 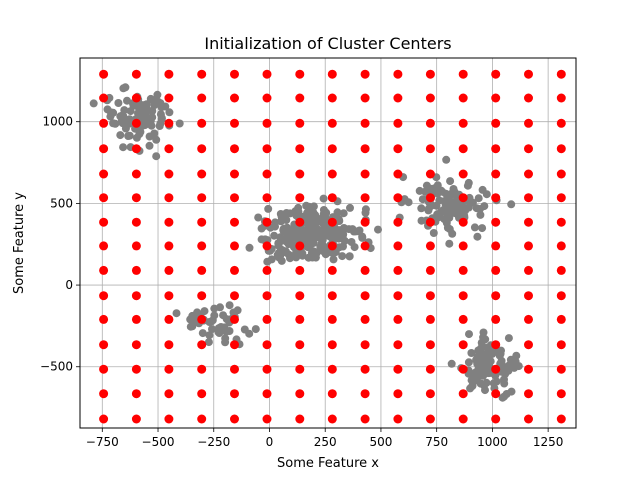 I want to click on x-tick-label: 500, so click(x=380, y=442).